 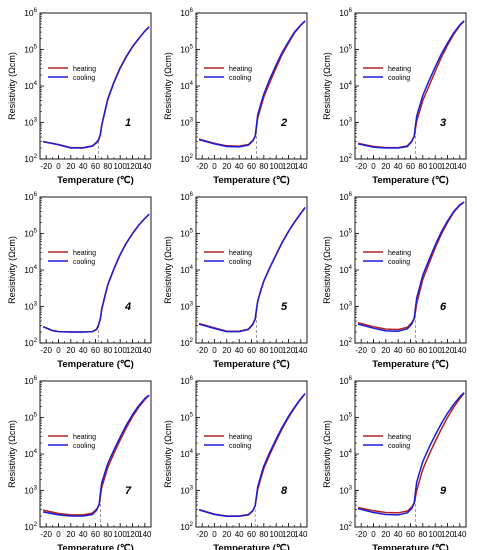 What do you see at coordinates (283, 123) in the screenshot?
I see `panel-number-label: 2` at bounding box center [283, 123].